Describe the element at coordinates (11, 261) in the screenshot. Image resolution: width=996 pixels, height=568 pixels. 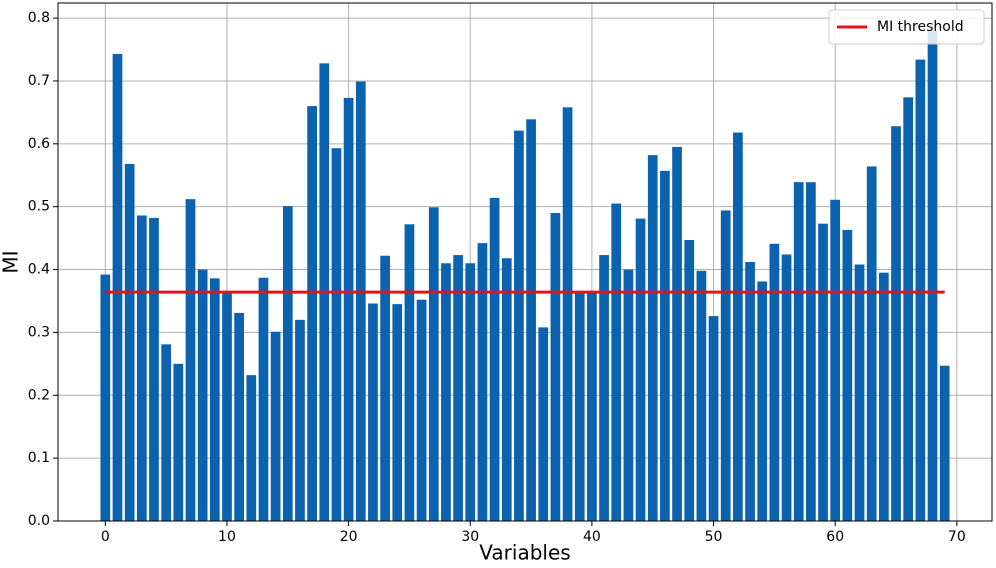
I see `y-axis-label: MI` at that location.